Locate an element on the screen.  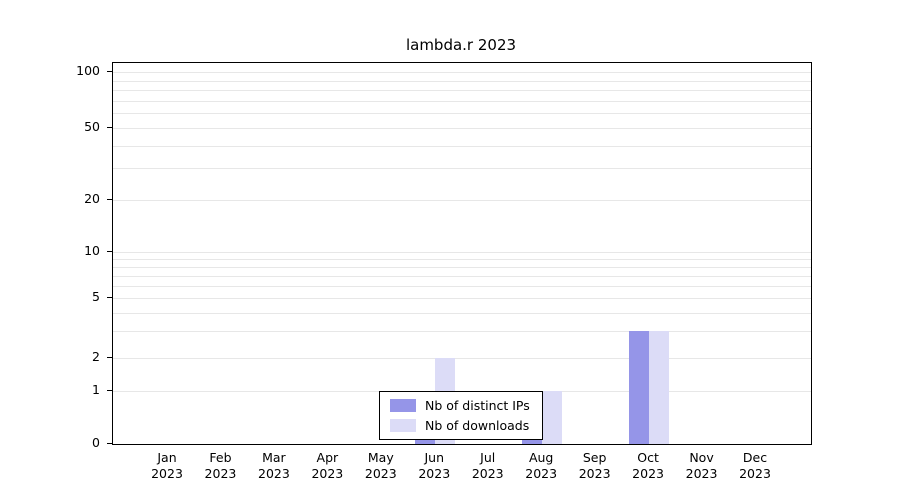
x-tick-label-nov: Nov 2023 is located at coordinates (701, 465).